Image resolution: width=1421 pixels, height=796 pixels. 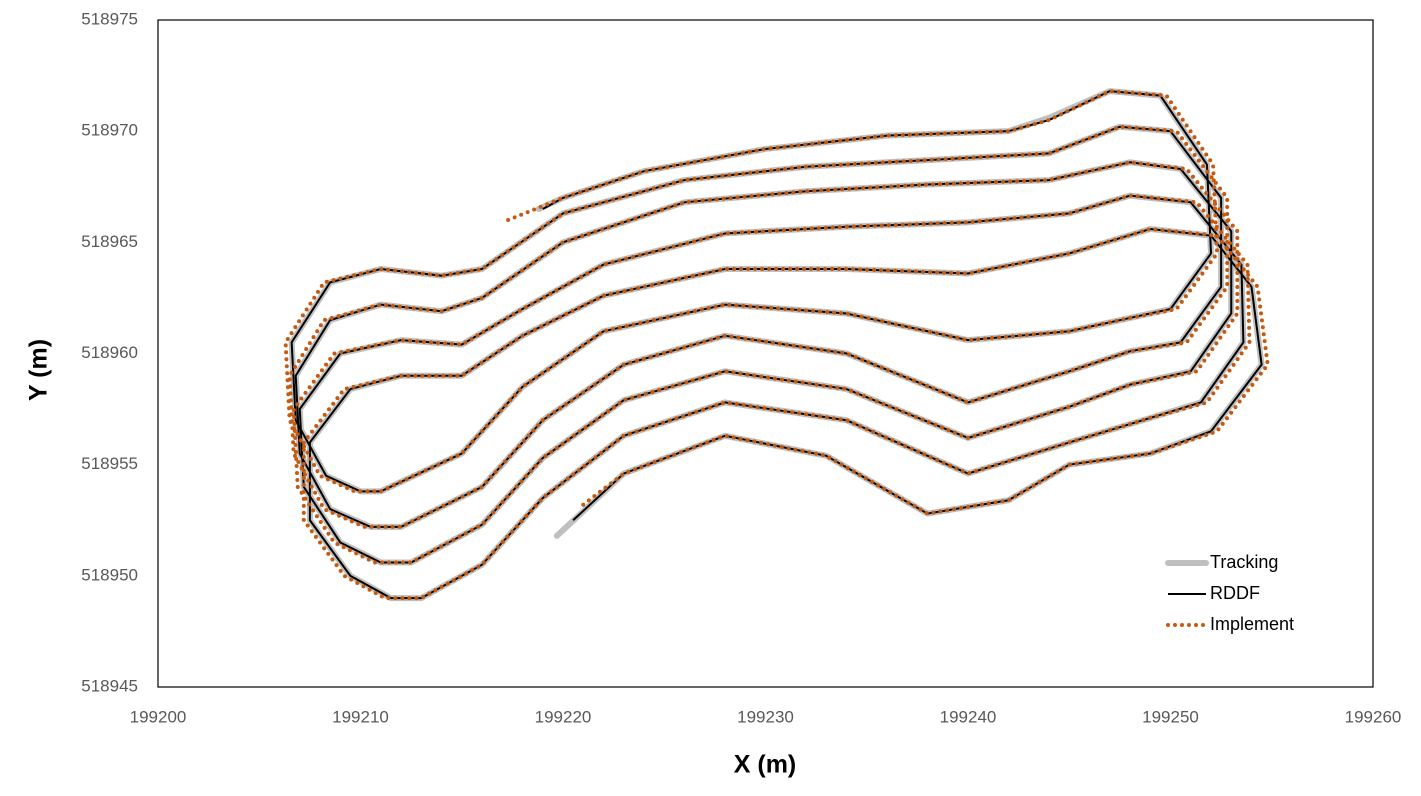 What do you see at coordinates (109, 574) in the screenshot?
I see `y-tick-label: 518950` at bounding box center [109, 574].